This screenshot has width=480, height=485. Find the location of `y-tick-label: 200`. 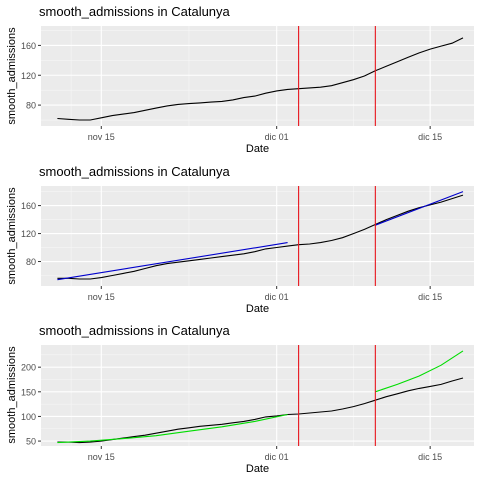

y-tick-label: 200 is located at coordinates (28, 368).